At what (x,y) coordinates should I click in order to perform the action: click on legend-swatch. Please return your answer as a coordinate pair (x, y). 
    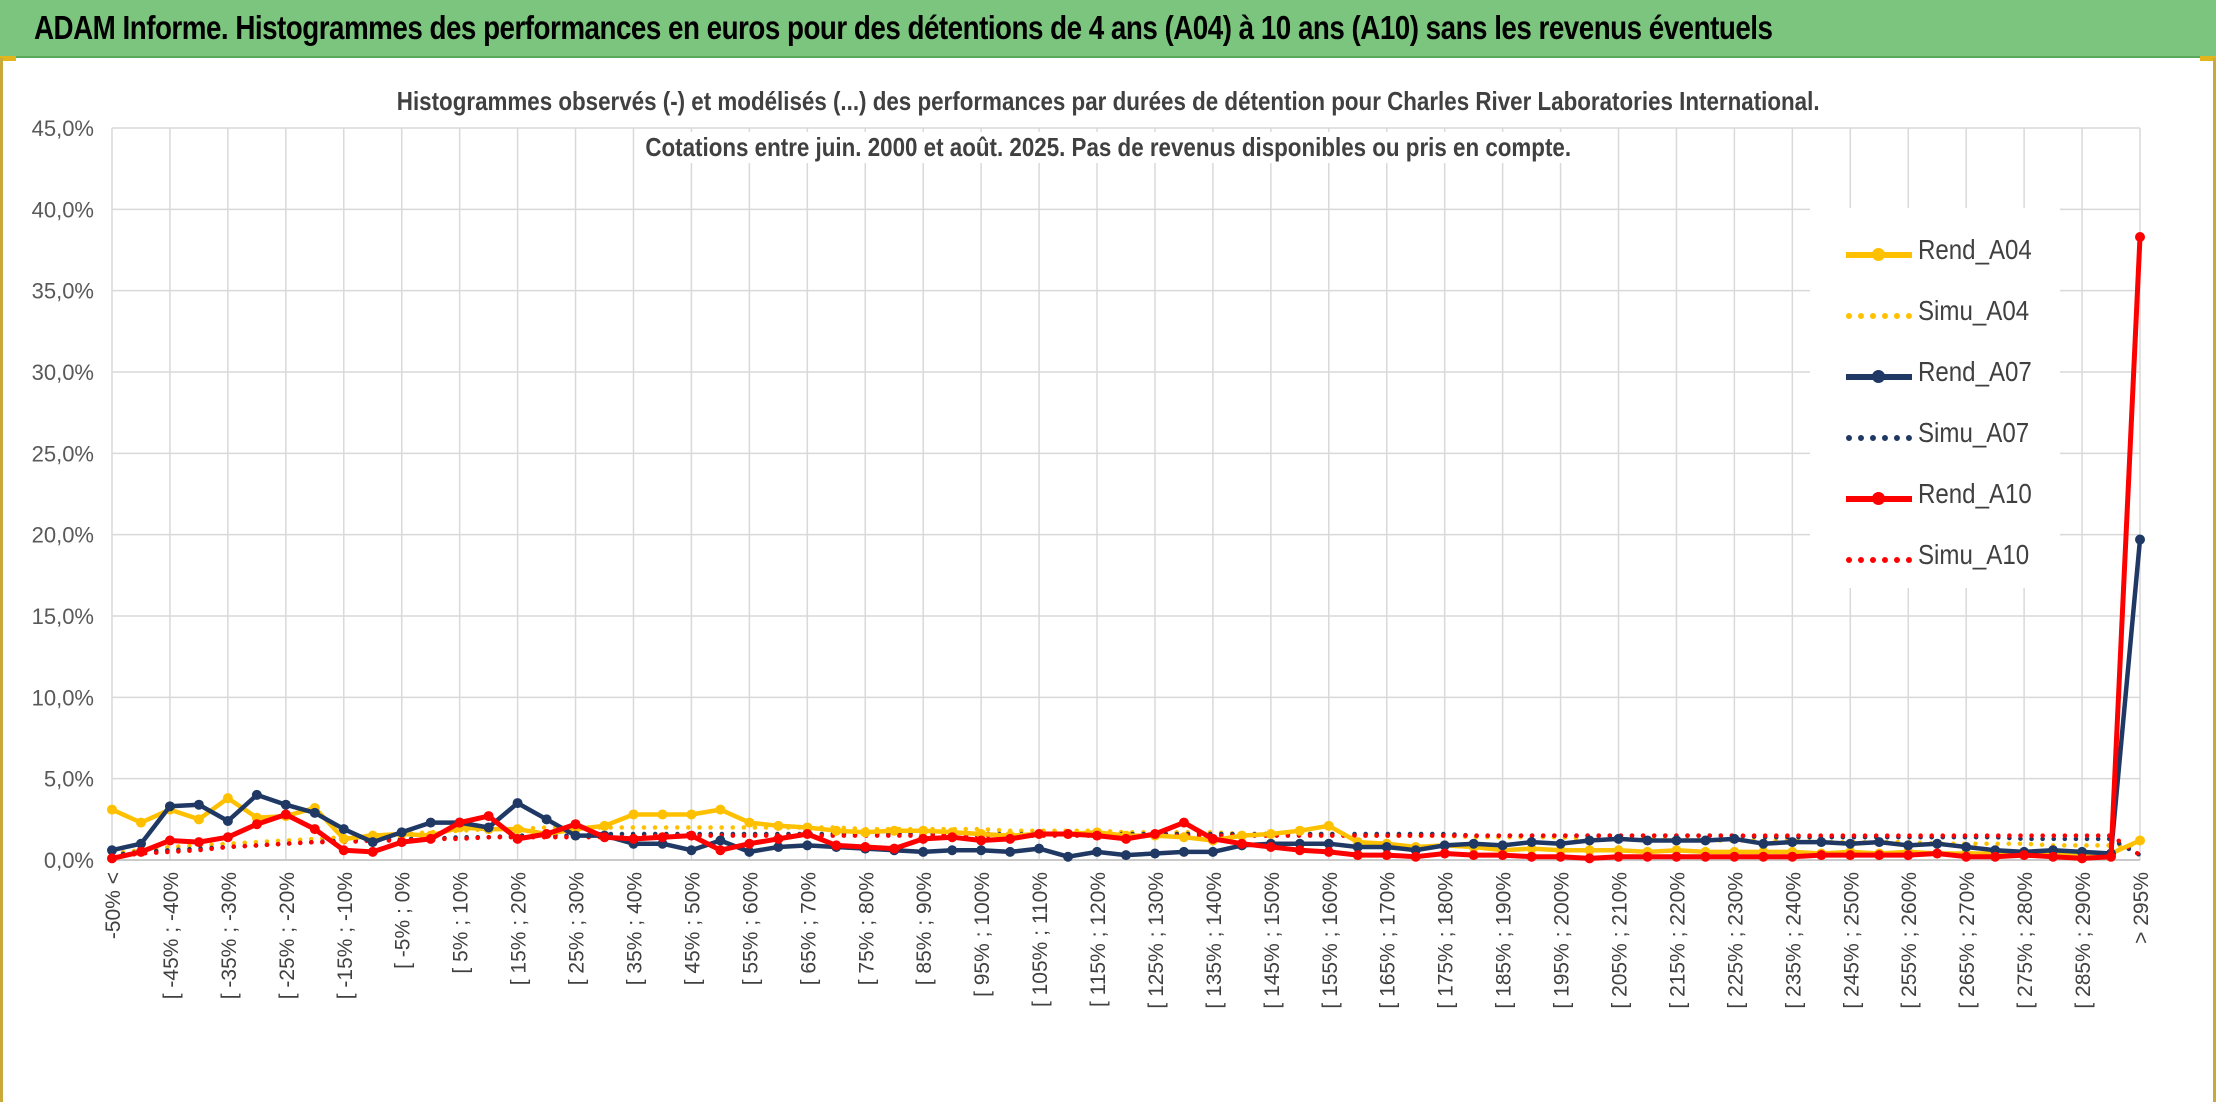
    Looking at the image, I should click on (1879, 316).